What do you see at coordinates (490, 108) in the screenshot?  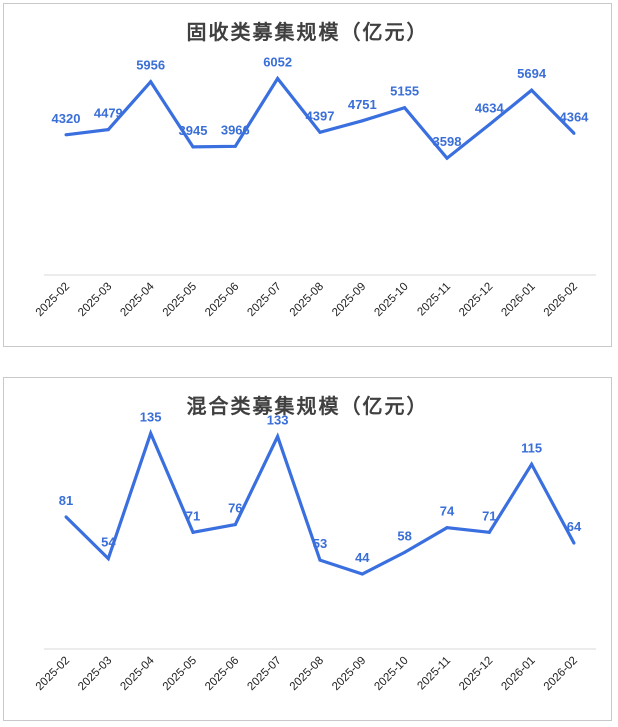 I see `data-label: 4634` at bounding box center [490, 108].